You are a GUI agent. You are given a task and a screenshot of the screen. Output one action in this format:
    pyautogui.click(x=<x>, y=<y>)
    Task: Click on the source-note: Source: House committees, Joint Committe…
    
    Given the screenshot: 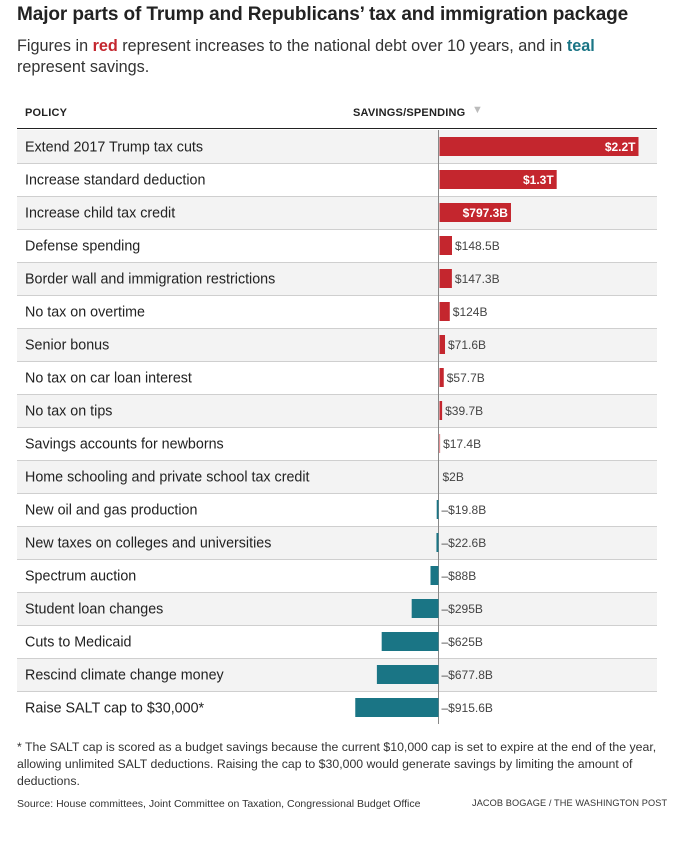 What is the action you would take?
    pyautogui.click(x=219, y=804)
    